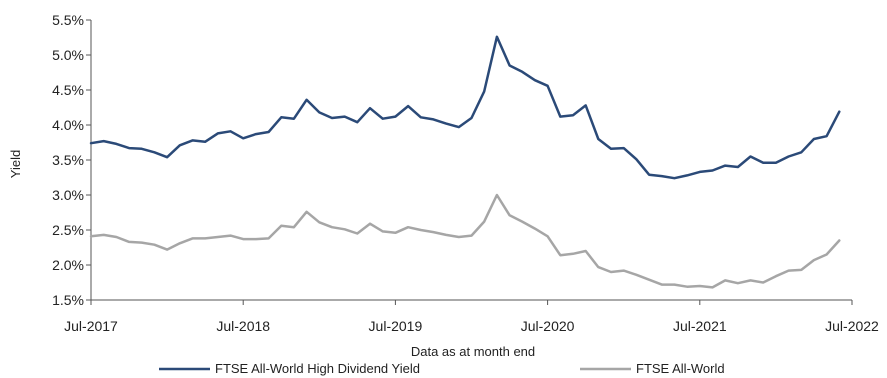 Image resolution: width=887 pixels, height=378 pixels. I want to click on y-axis: 1.5% 2.0% 2.5% 3.0% 3.5% 4.0% 4.5% 5.0% 5.5%, so click(72, 160).